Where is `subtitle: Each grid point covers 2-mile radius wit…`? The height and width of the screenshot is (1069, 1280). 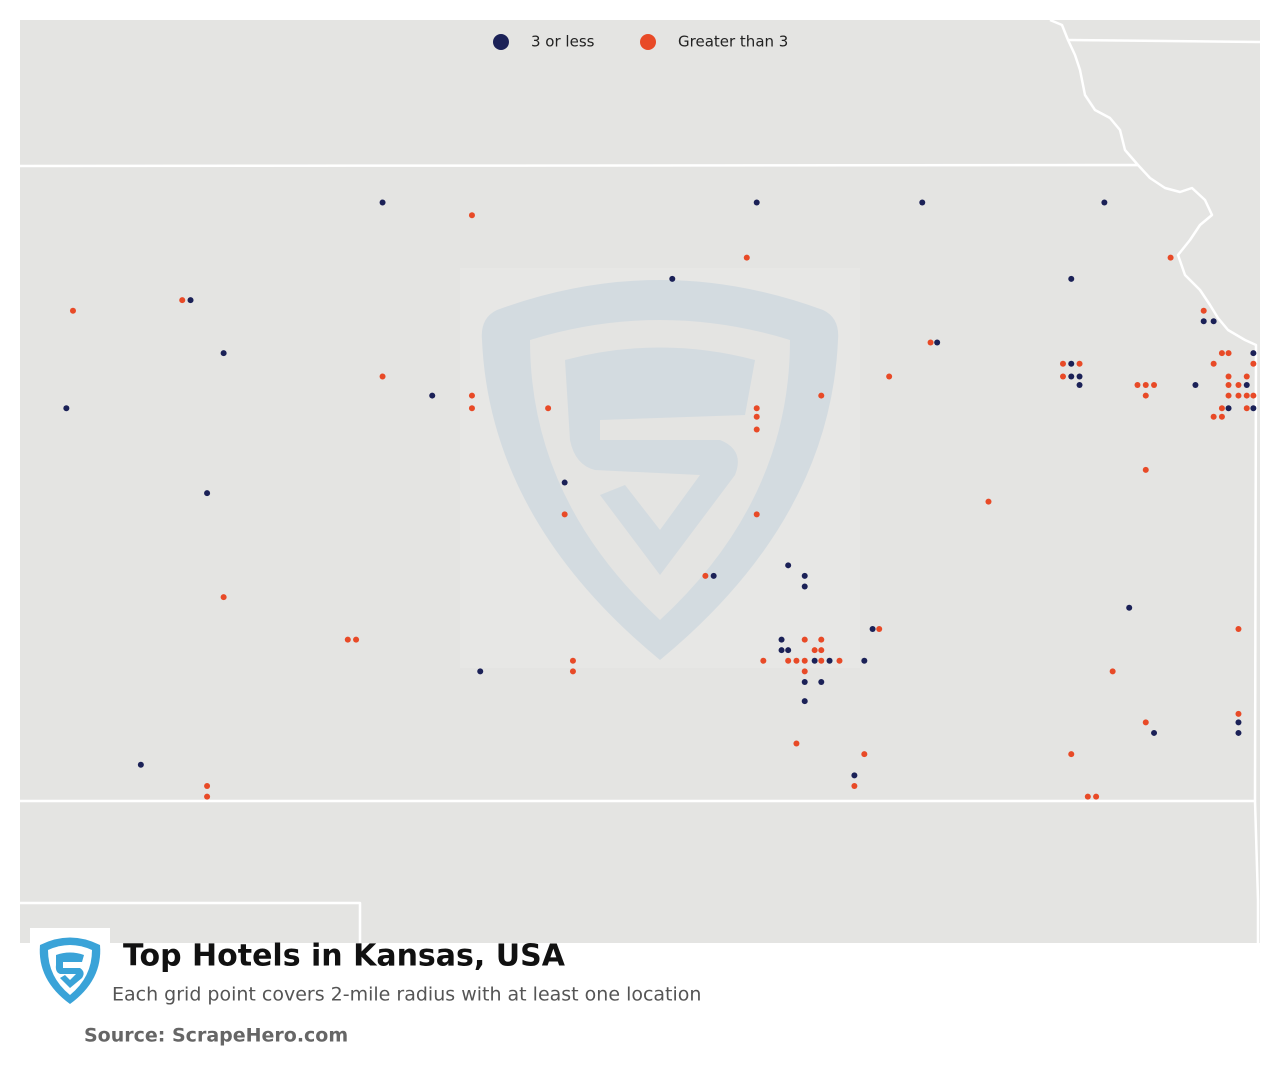 subtitle: Each grid point covers 2-mile radius wit… is located at coordinates (406, 995).